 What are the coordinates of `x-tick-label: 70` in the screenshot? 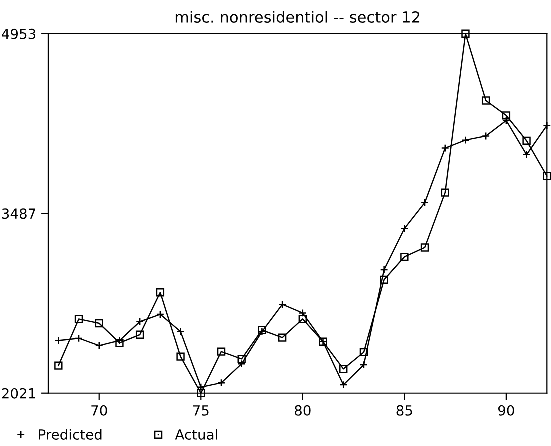 It's located at (100, 410).